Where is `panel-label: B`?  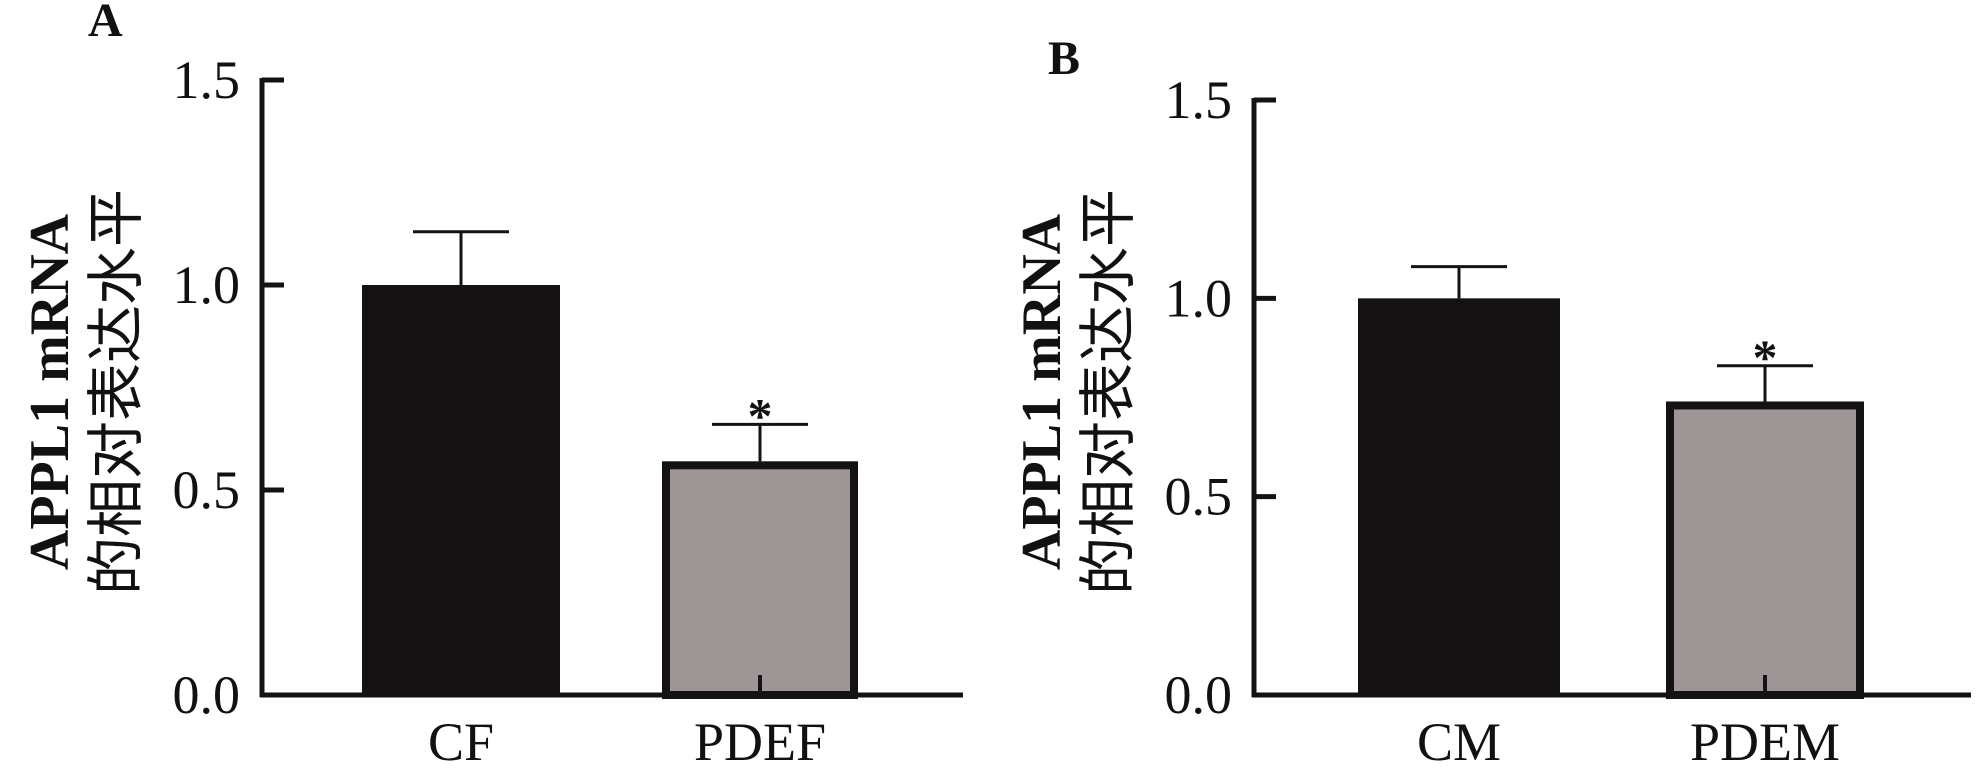 panel-label: B is located at coordinates (1064, 58).